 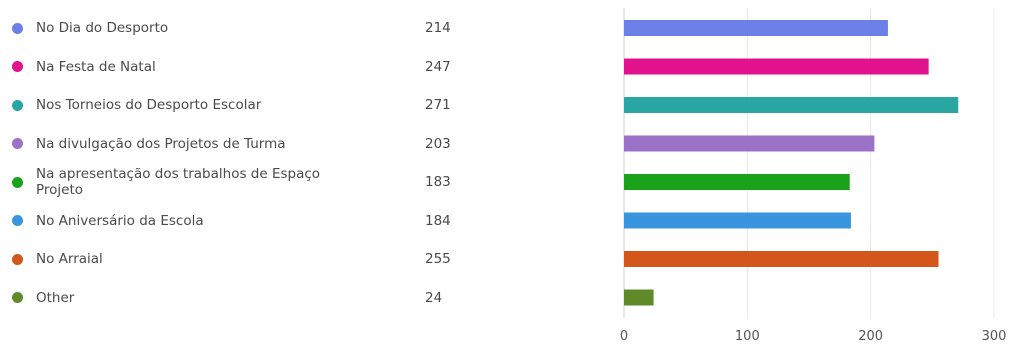 I want to click on value-label: 24, so click(x=434, y=297).